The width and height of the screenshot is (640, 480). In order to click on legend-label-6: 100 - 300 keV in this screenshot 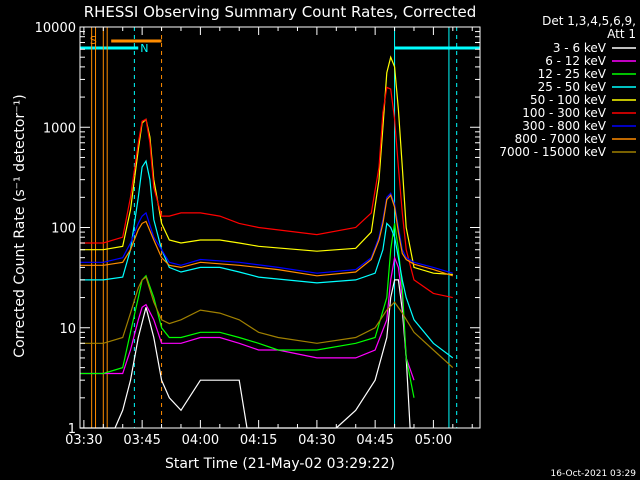, I will do `click(564, 113)`.